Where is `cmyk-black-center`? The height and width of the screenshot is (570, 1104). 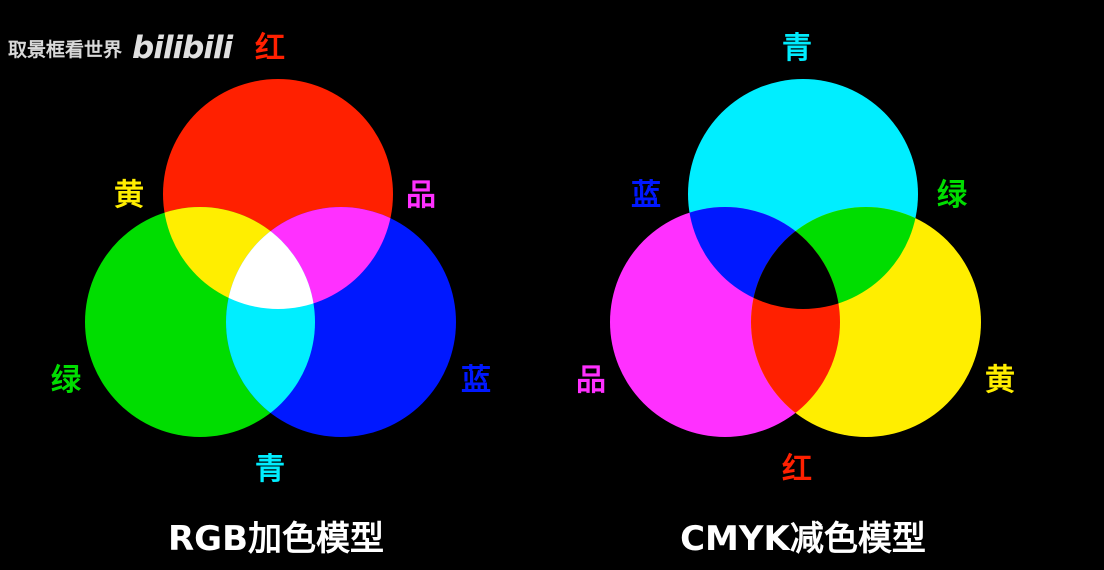
cmyk-black-center is located at coordinates (795, 258).